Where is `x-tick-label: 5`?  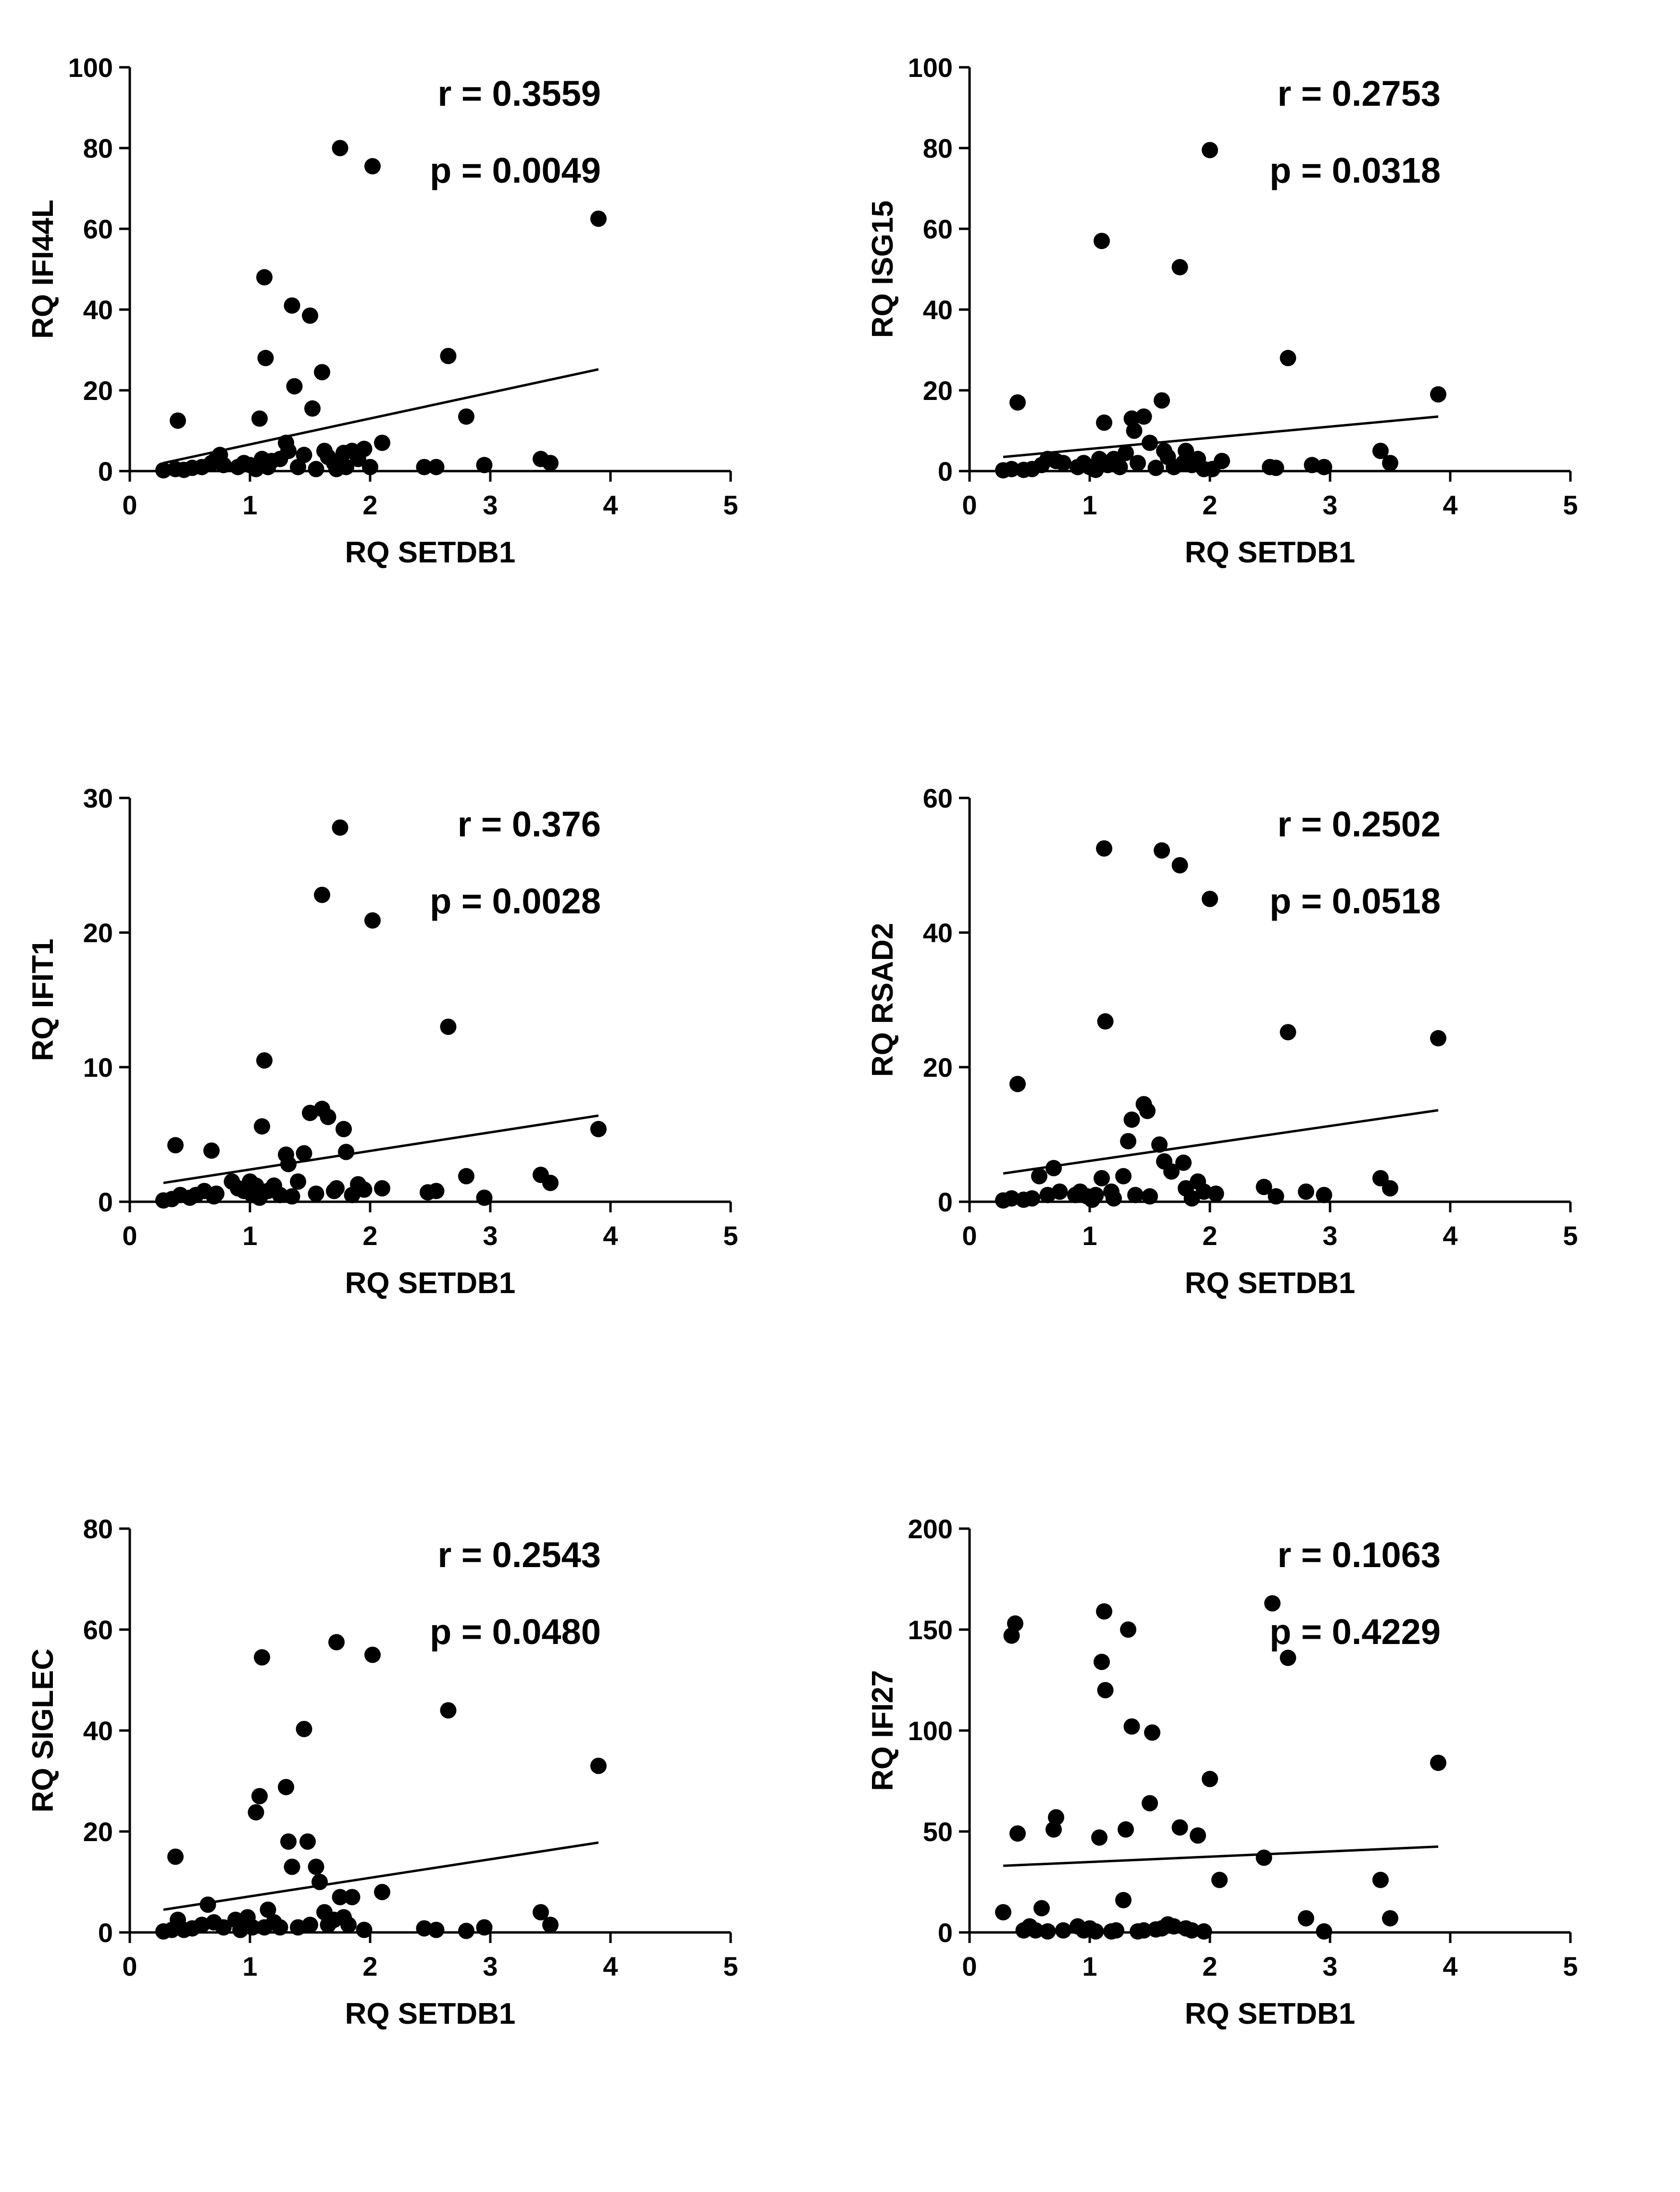 x-tick-label: 5 is located at coordinates (730, 505).